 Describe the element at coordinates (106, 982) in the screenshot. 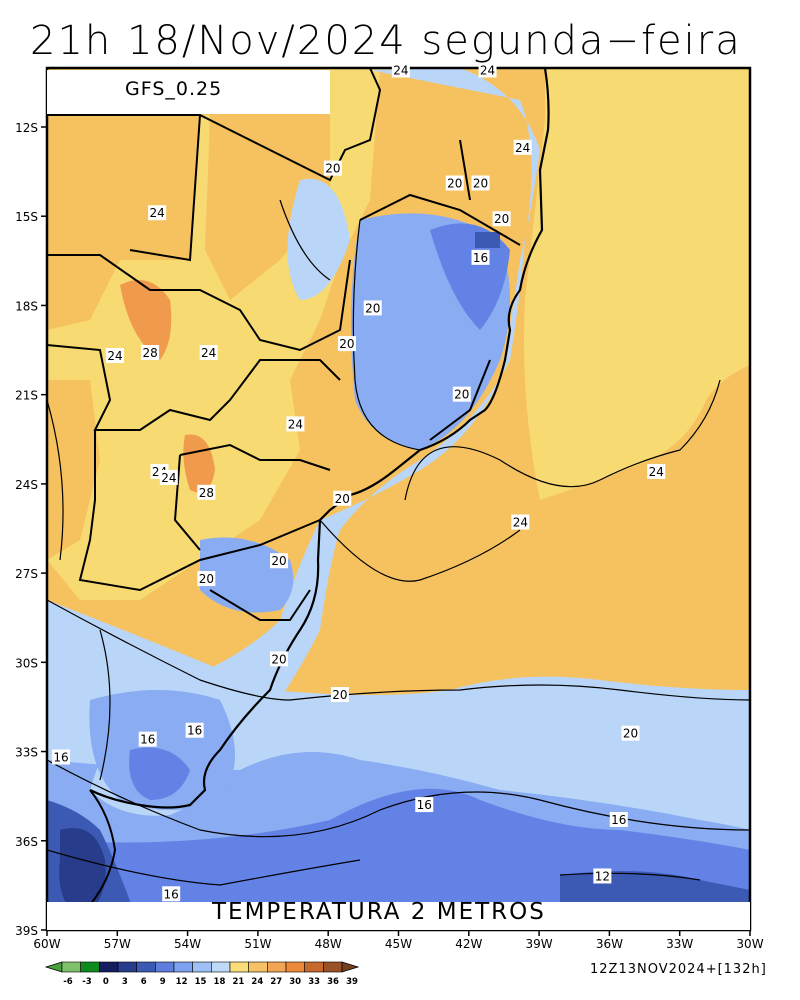

I see `colorbar-tick-label: 0` at that location.